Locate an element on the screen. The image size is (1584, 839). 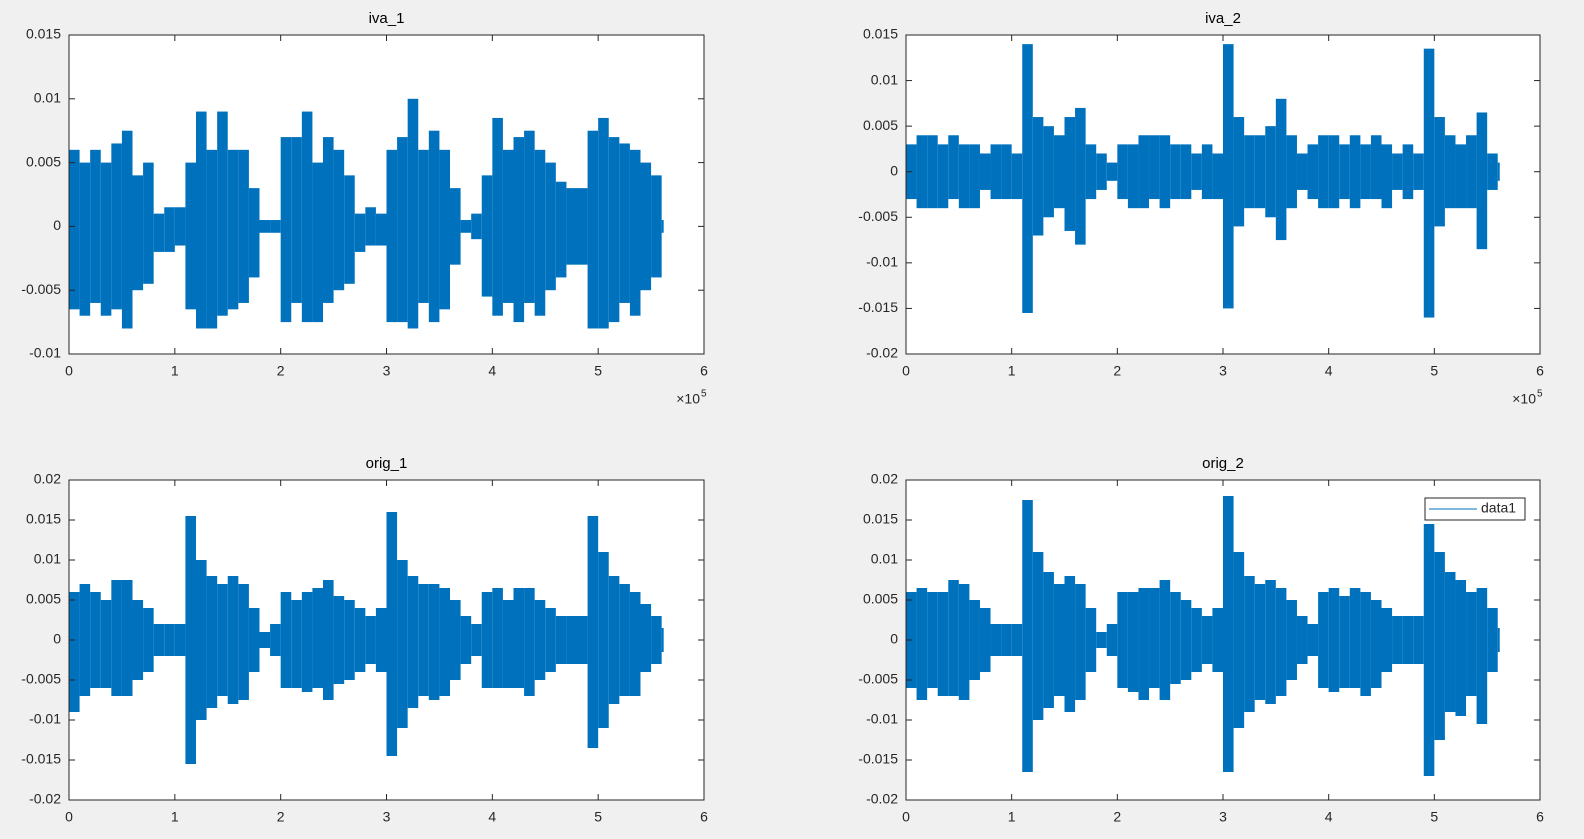
y-tick-label: 0.02 is located at coordinates (47, 479).